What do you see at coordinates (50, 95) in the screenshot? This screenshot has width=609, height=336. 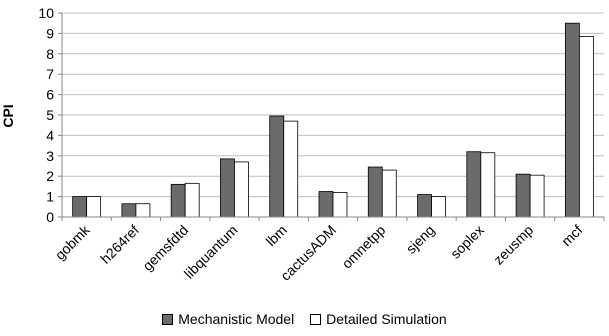 I see `y-tick-label: 6` at bounding box center [50, 95].